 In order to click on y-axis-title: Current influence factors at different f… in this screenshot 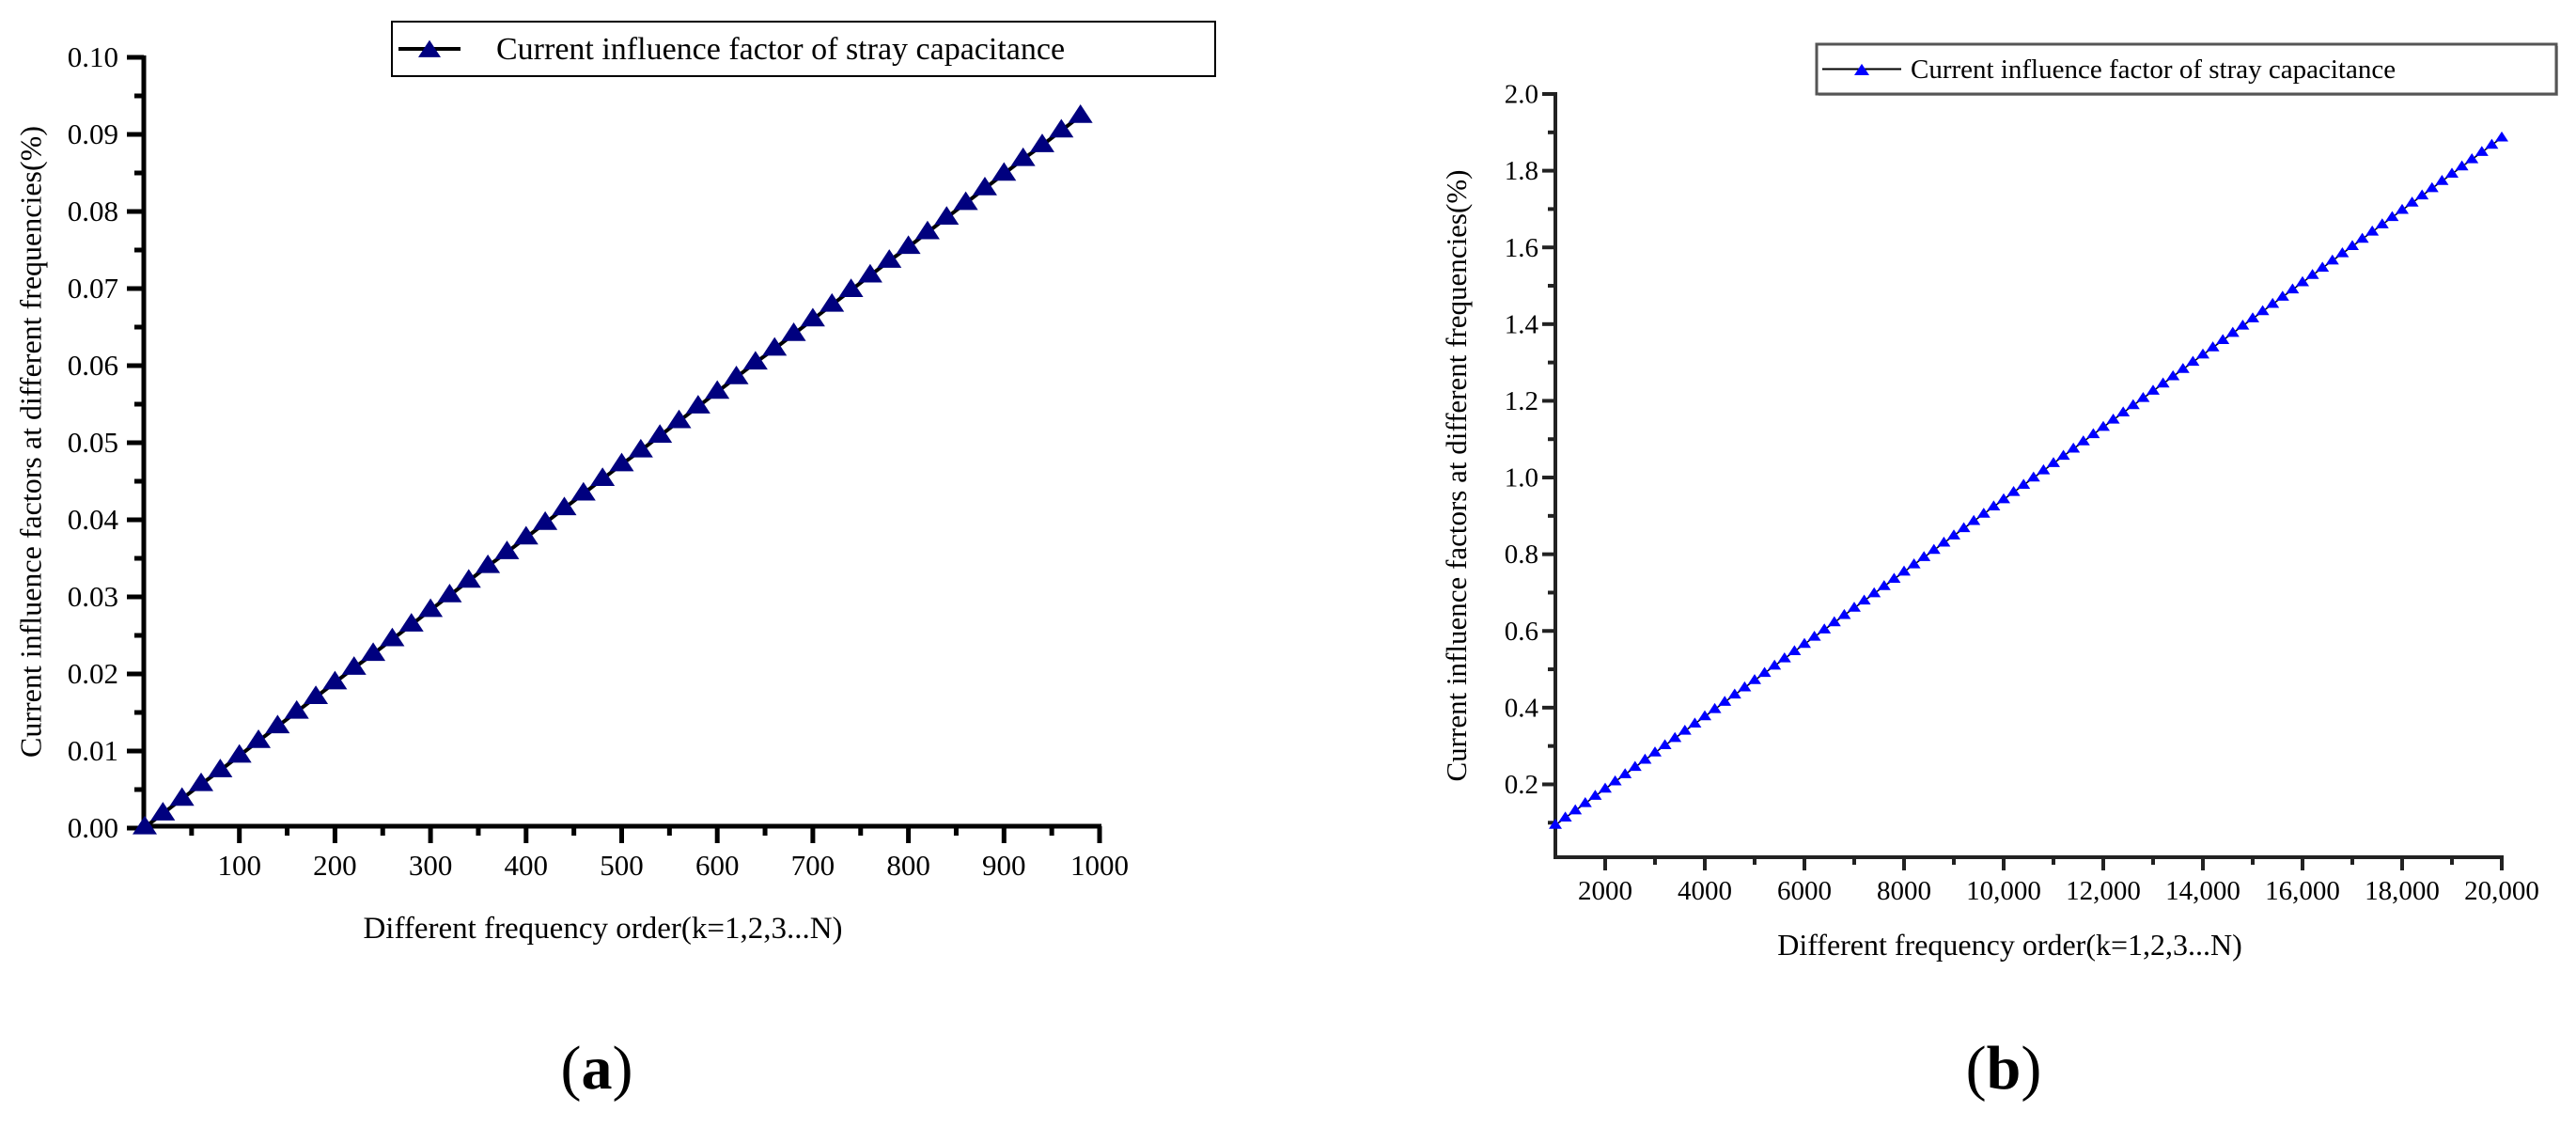, I will do `click(1456, 476)`.